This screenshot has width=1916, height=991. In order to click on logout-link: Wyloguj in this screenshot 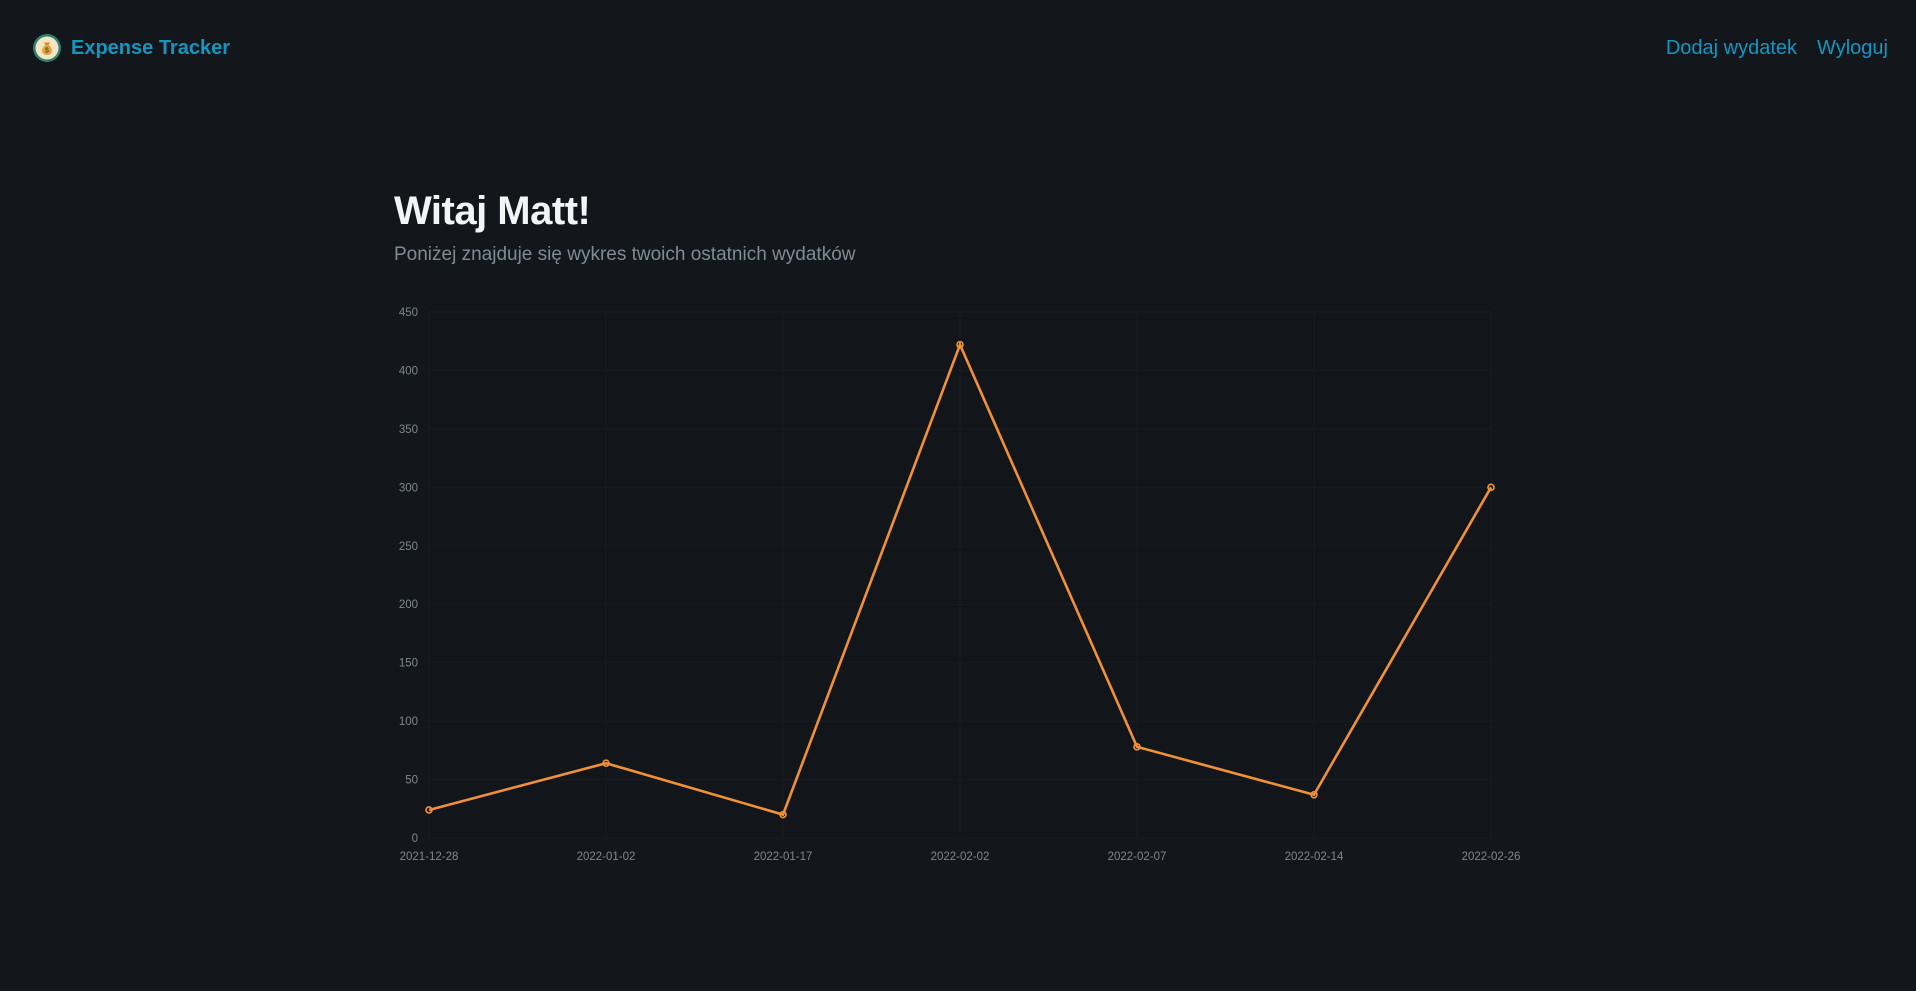, I will do `click(1852, 48)`.